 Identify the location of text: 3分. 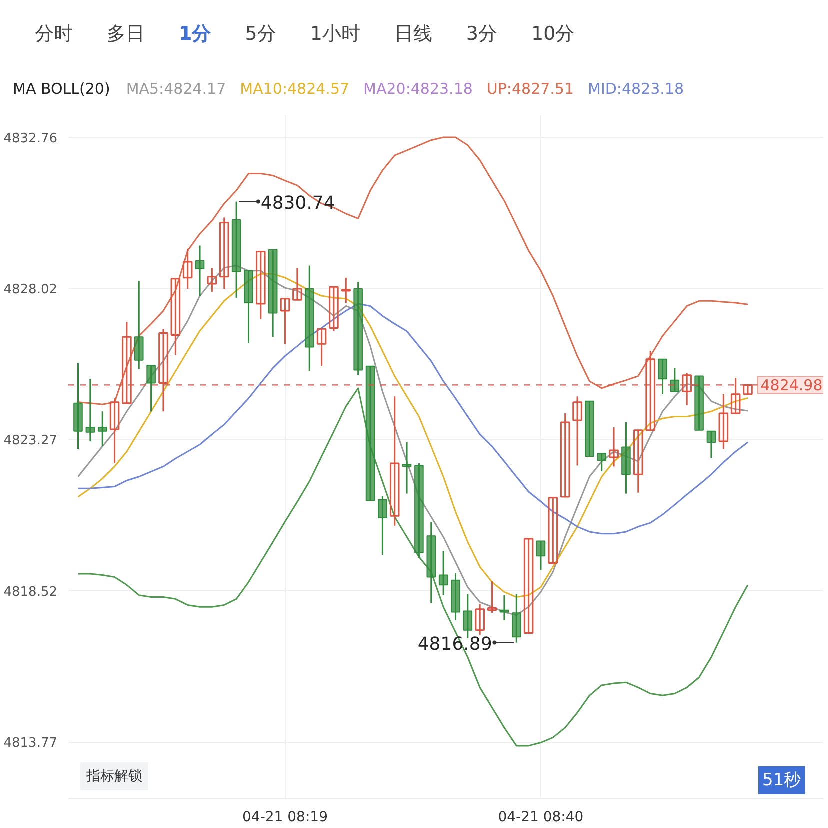
(482, 34).